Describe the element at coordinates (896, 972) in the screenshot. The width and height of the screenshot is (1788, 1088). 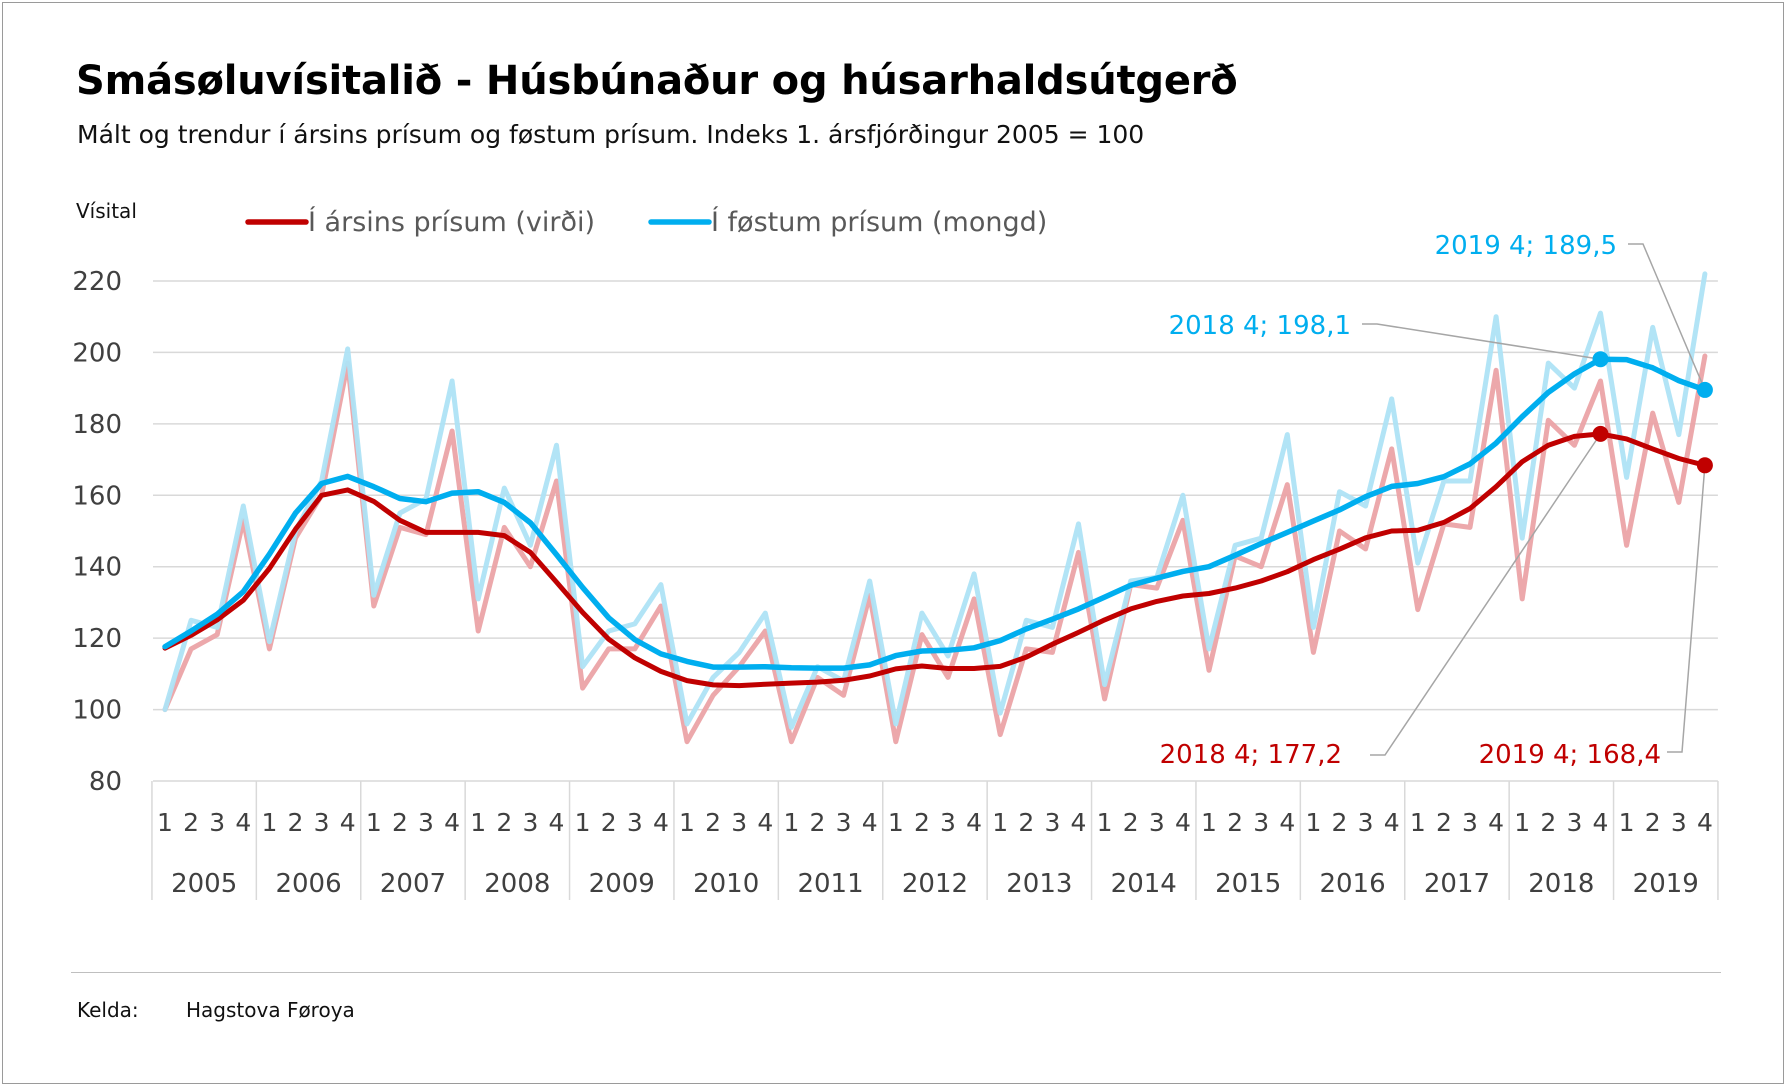
I see `source-divider` at that location.